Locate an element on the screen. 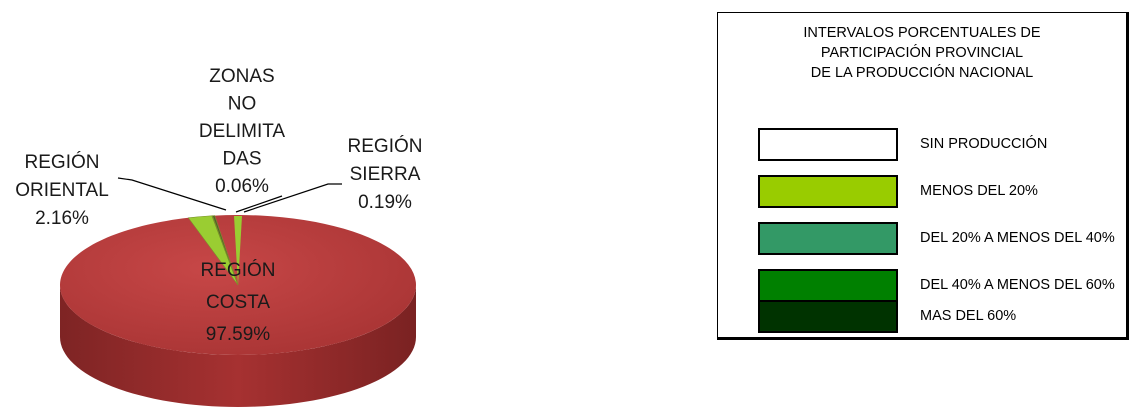  leader-sierra is located at coordinates (292, 198).